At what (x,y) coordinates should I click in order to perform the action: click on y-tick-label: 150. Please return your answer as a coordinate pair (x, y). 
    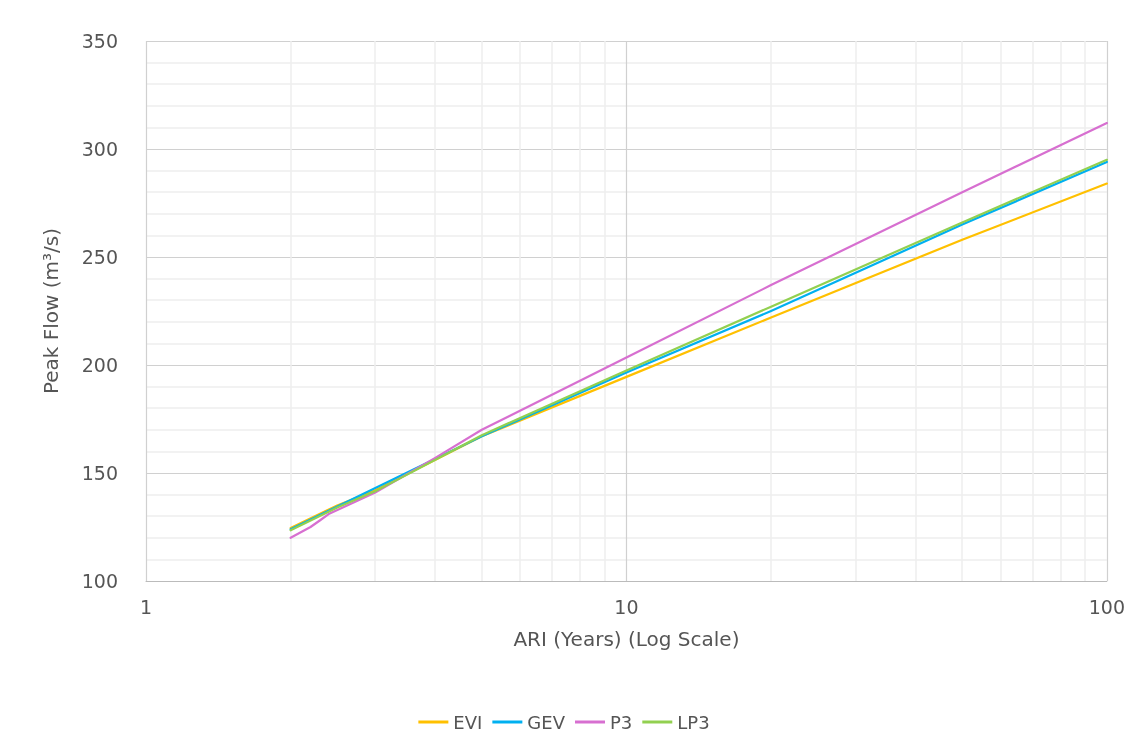
    Looking at the image, I should click on (99, 473).